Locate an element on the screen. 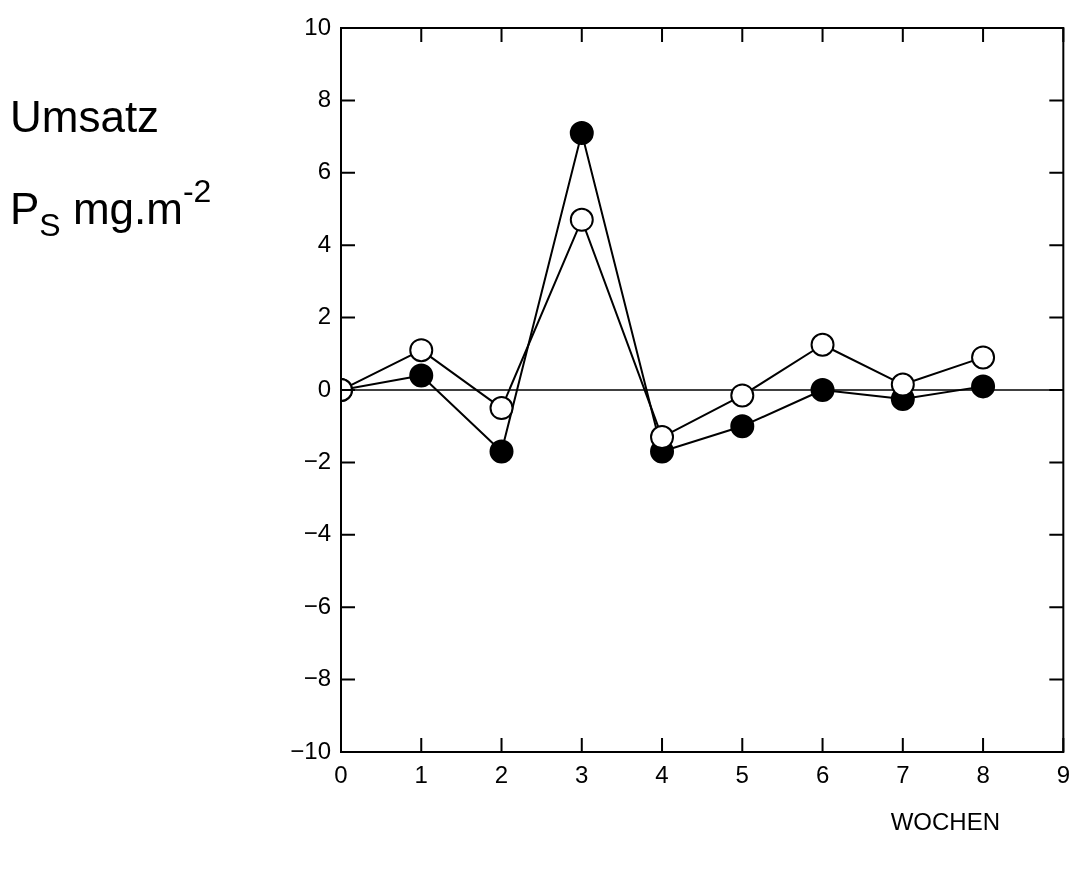 Image resolution: width=1080 pixels, height=873 pixels. x-tick-label: 7 is located at coordinates (903, 775).